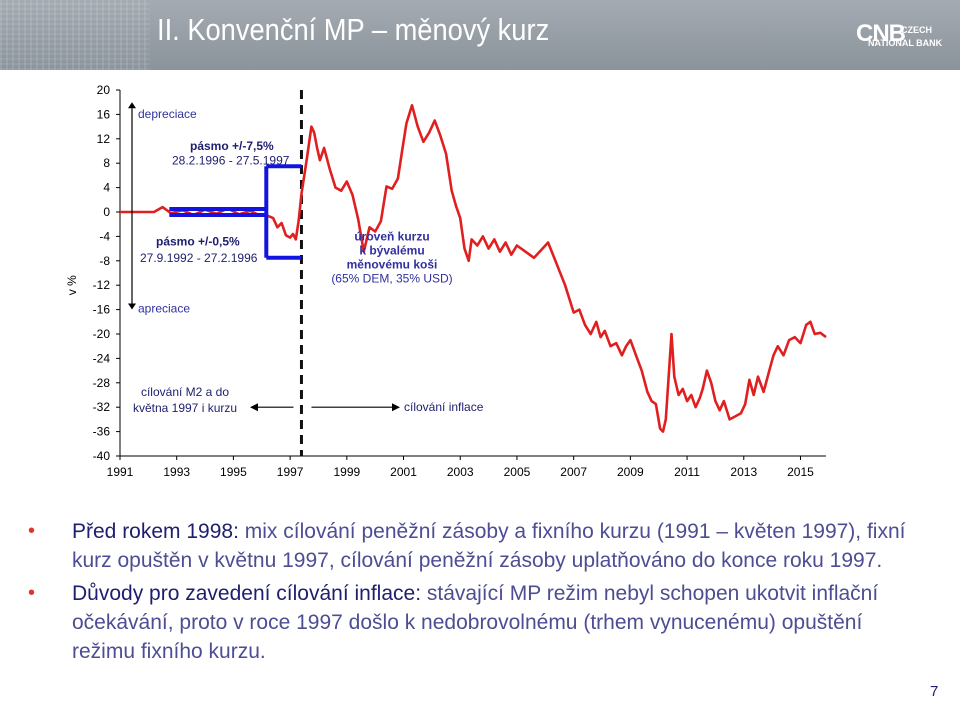  I want to click on x-tick-label: 2013, so click(743, 472).